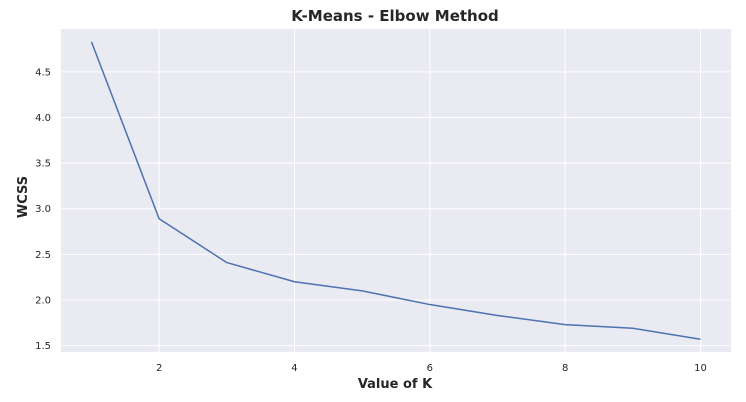 The height and width of the screenshot is (402, 746). I want to click on y-tick-label: 1.5, so click(43, 346).